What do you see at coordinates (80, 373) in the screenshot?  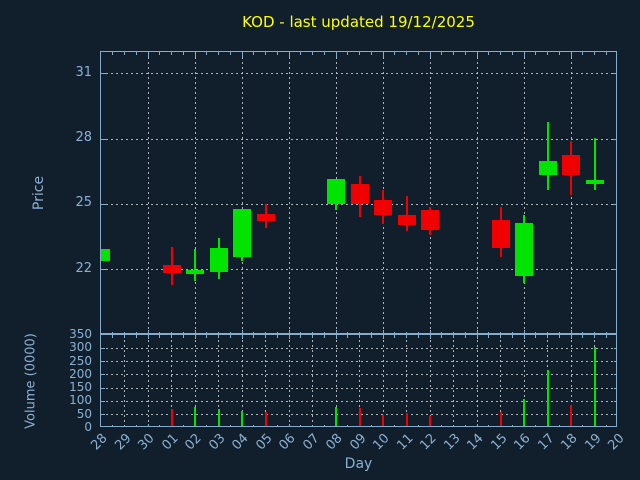 I see `volume-ytick-label: 200` at bounding box center [80, 373].